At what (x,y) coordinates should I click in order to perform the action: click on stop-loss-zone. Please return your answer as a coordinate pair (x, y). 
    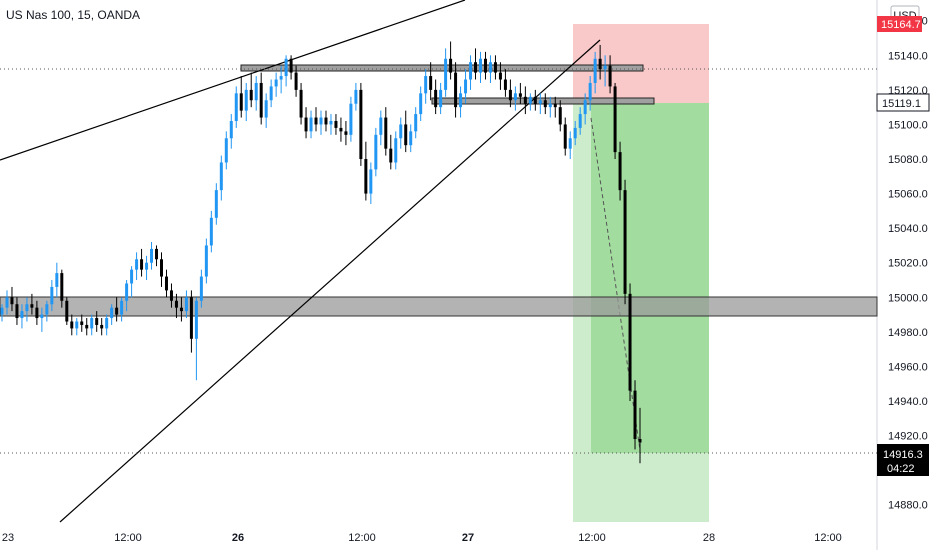
    Looking at the image, I should click on (641, 63).